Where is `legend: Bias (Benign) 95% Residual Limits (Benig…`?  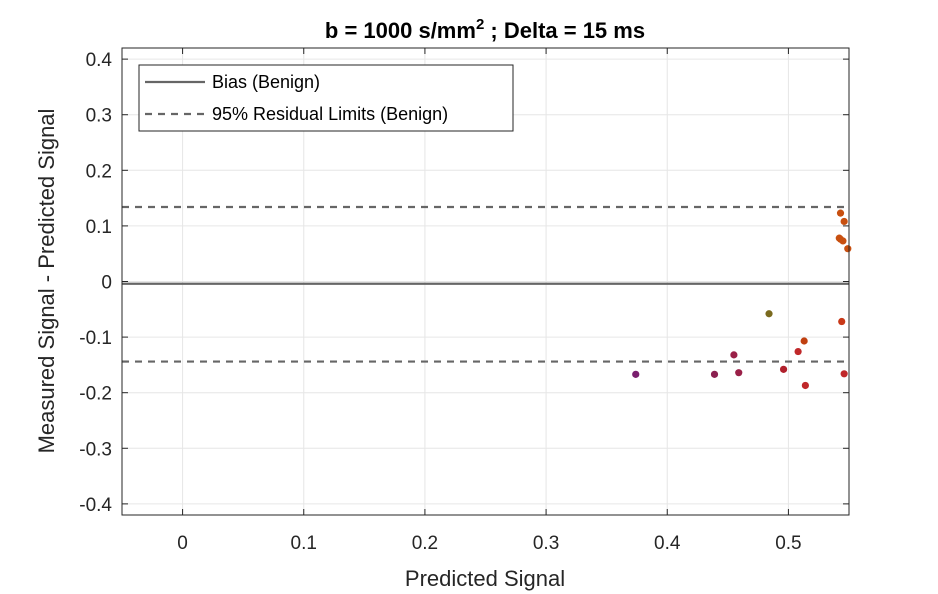 legend: Bias (Benign) 95% Residual Limits (Benig… is located at coordinates (326, 98).